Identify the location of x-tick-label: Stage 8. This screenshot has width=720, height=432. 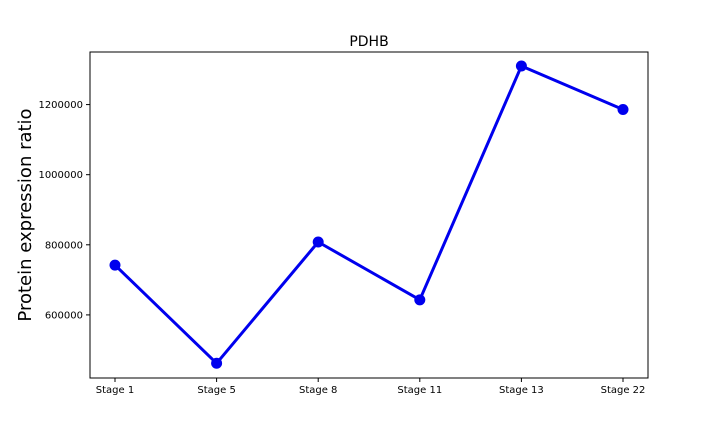
(318, 390).